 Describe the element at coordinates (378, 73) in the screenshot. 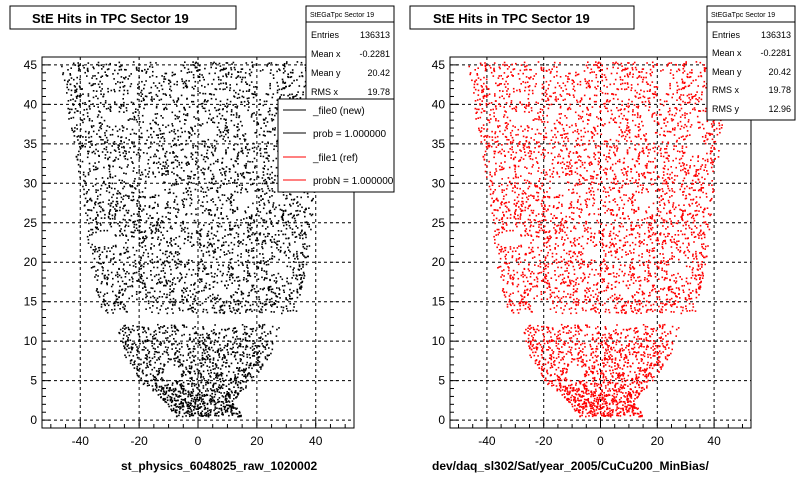

I see `left-stats-value-2: 20.42` at that location.